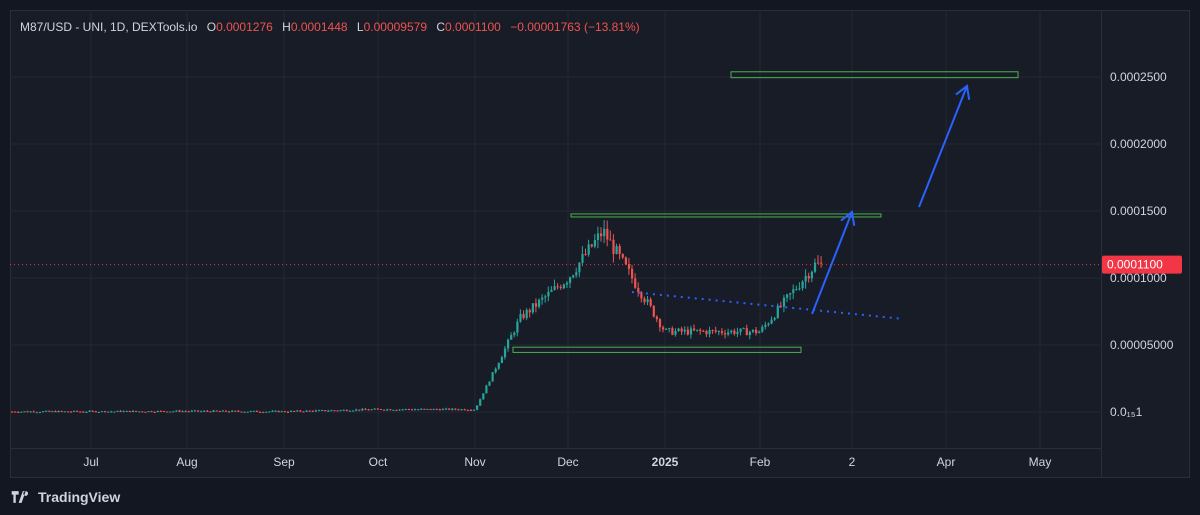 The height and width of the screenshot is (515, 1200). What do you see at coordinates (1138, 278) in the screenshot?
I see `y-tick-label: 0.0001000` at bounding box center [1138, 278].